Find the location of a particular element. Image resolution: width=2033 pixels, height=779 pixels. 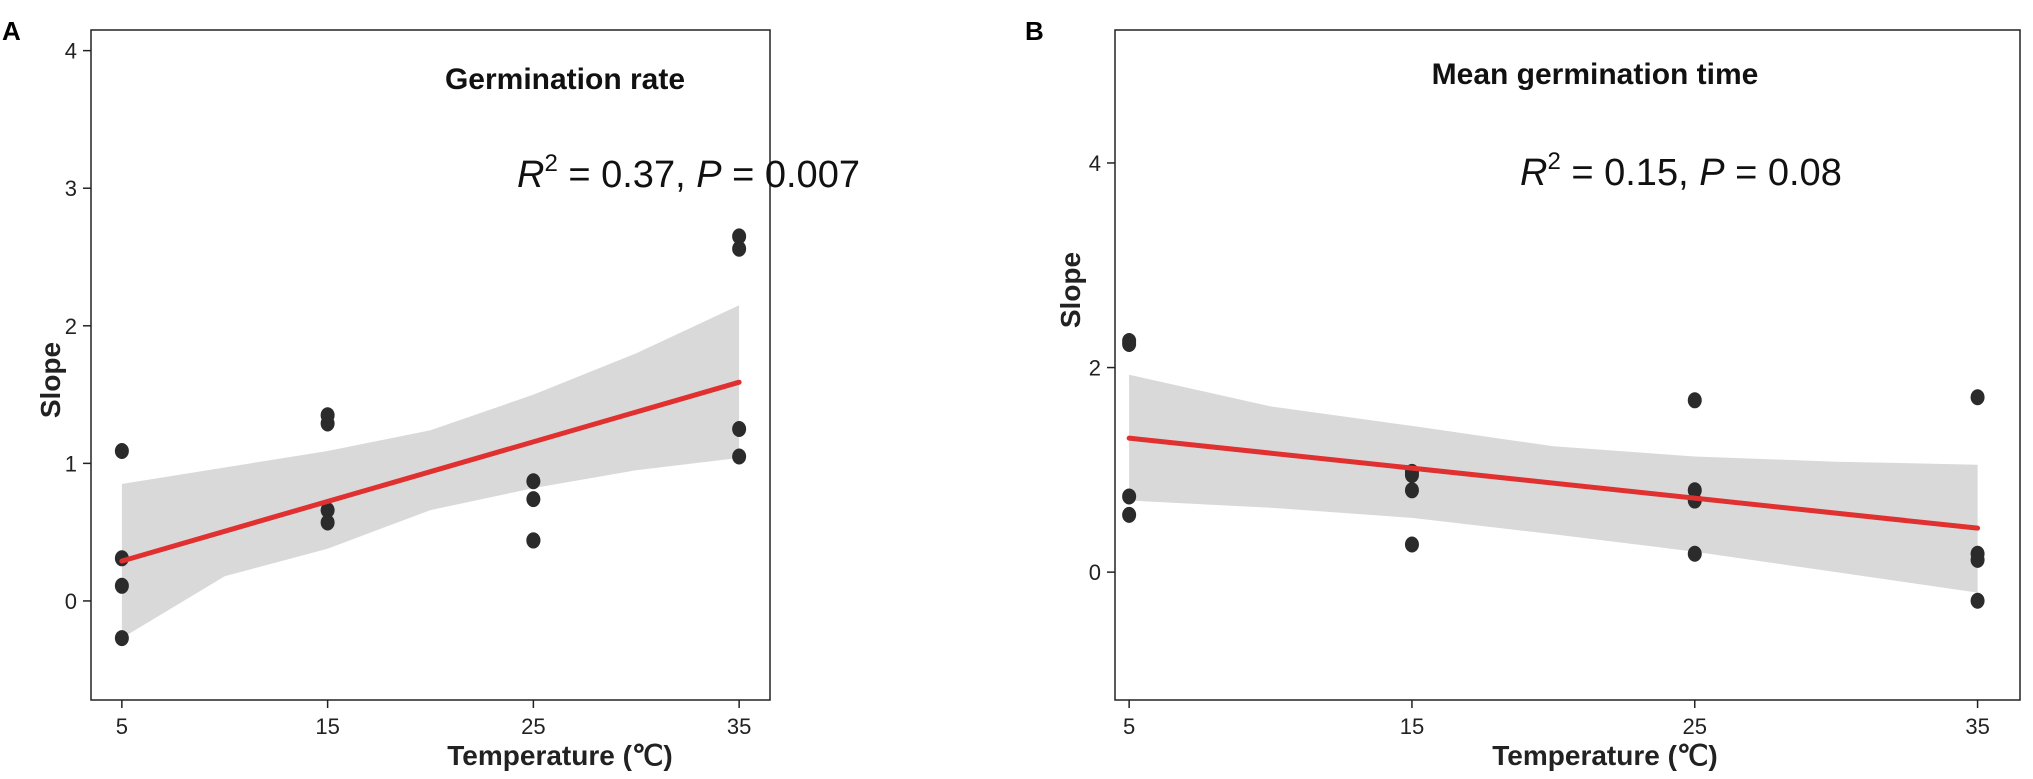

panel-b-y-axis-title: Slope is located at coordinates (1070, 290).